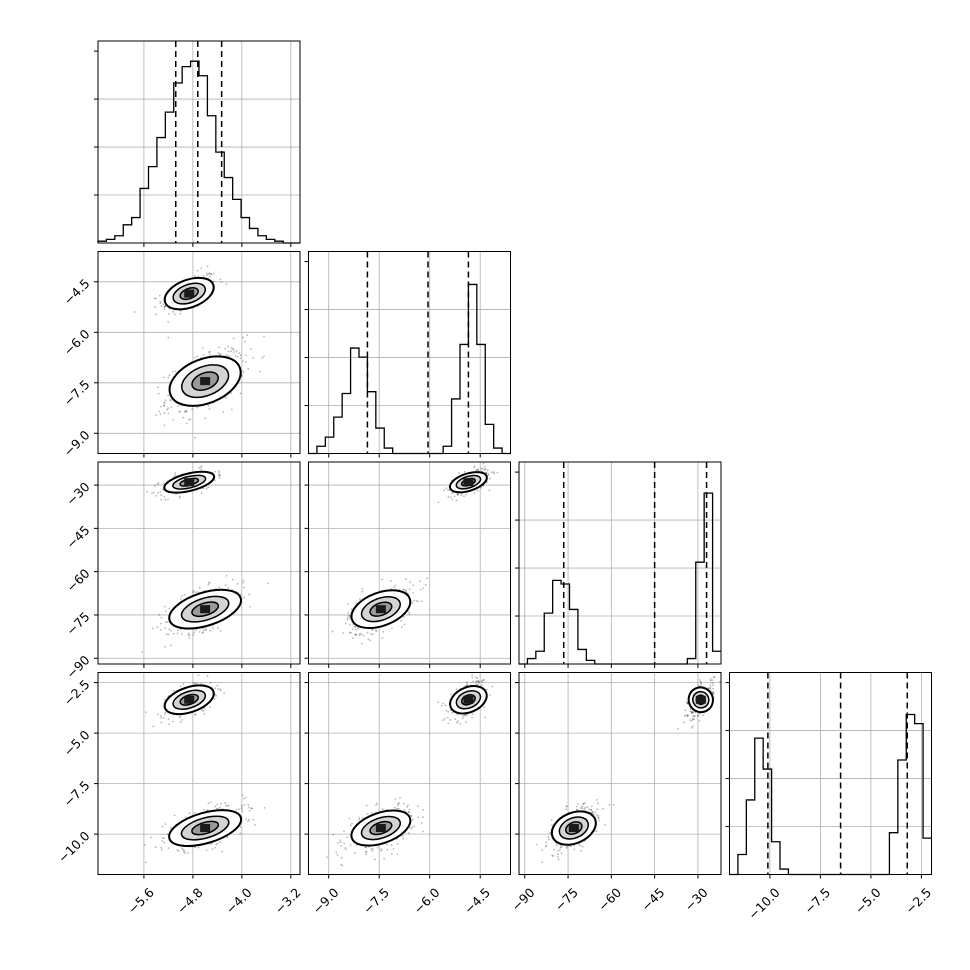 The height and width of the screenshot is (970, 970). What do you see at coordinates (205, 381) in the screenshot?
I see `density-peak` at bounding box center [205, 381].